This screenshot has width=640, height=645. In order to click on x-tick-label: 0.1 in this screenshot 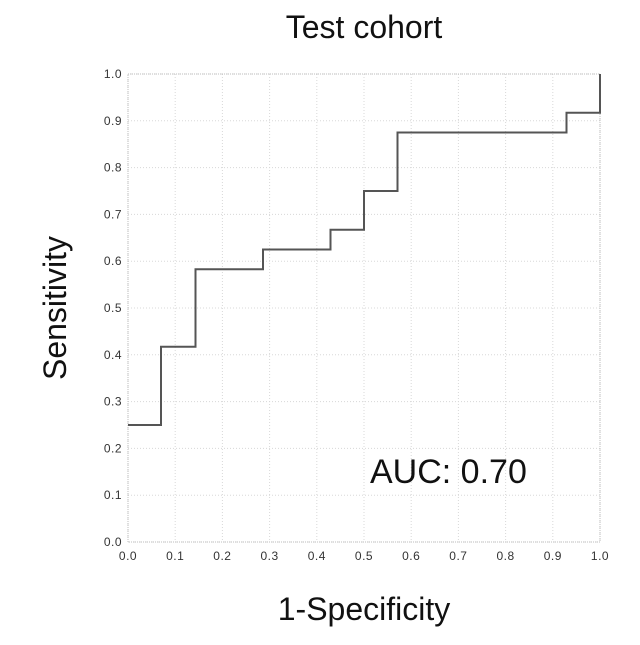, I will do `click(175, 556)`.